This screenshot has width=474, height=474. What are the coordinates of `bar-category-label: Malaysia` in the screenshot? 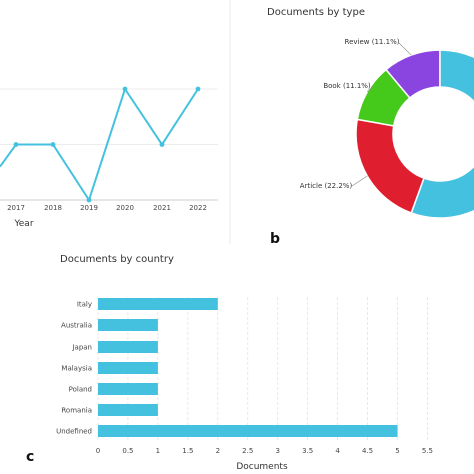 It's located at (76, 369).